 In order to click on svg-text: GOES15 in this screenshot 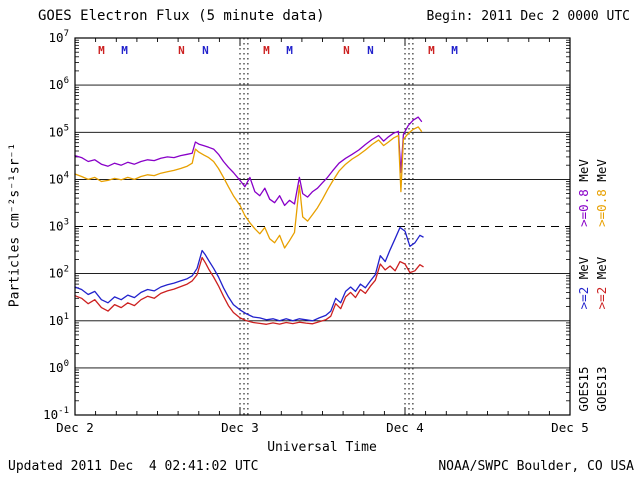, I will do `click(583, 388)`.